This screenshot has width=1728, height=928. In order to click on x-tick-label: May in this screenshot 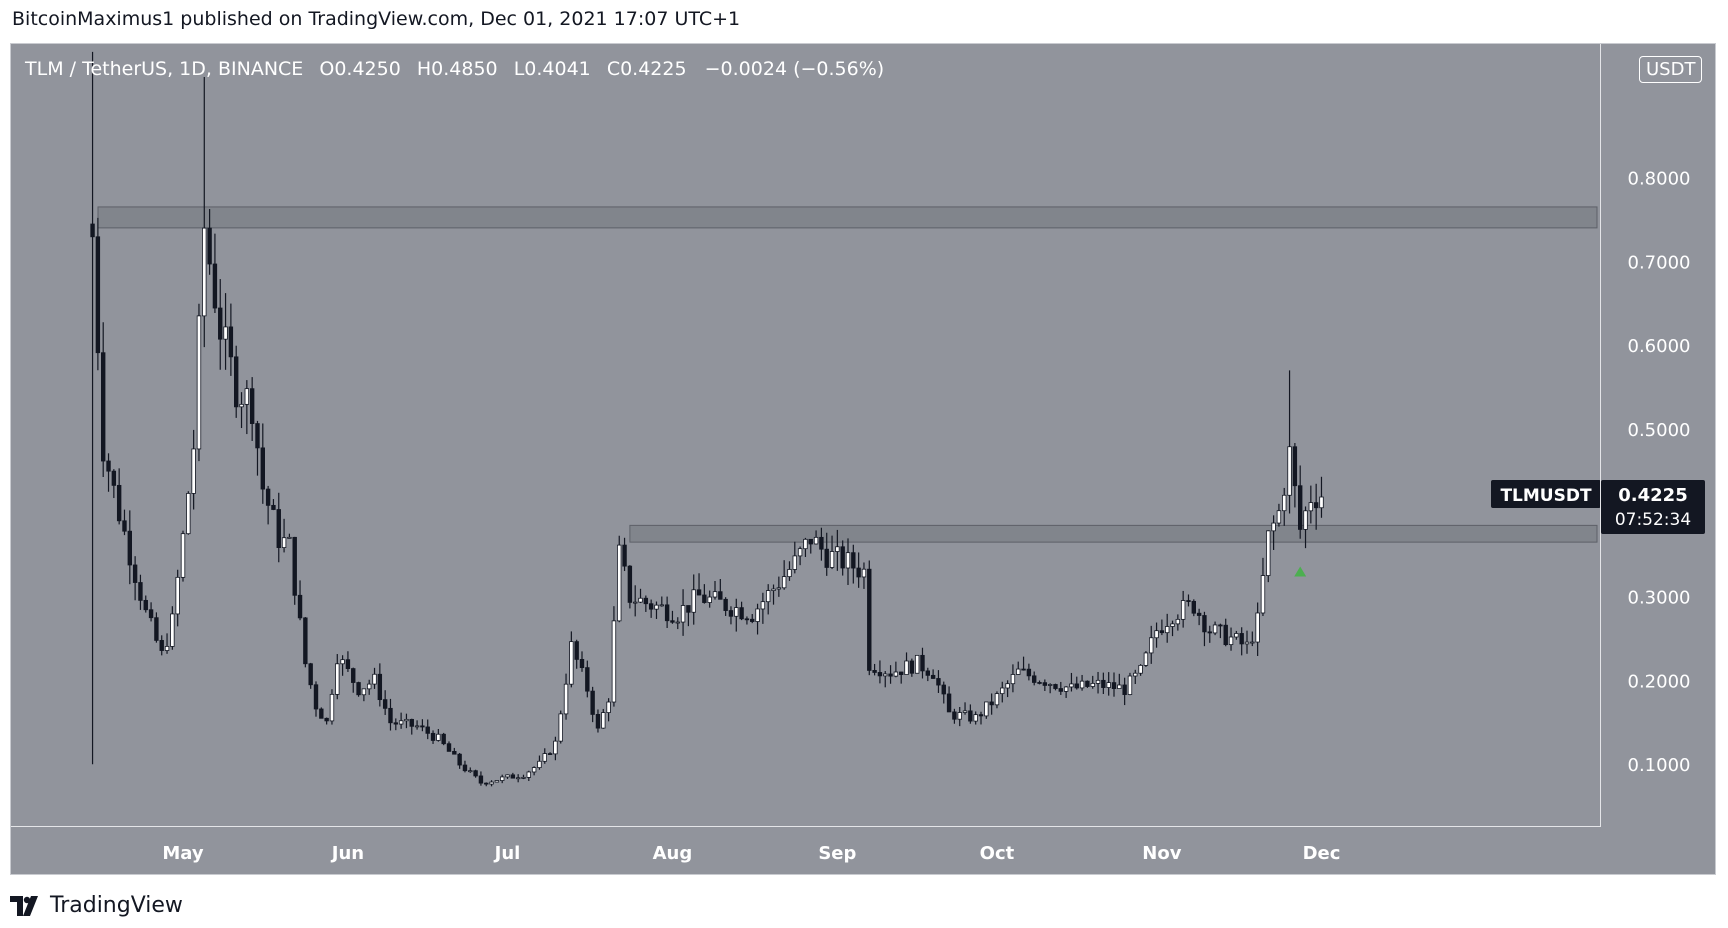, I will do `click(183, 853)`.